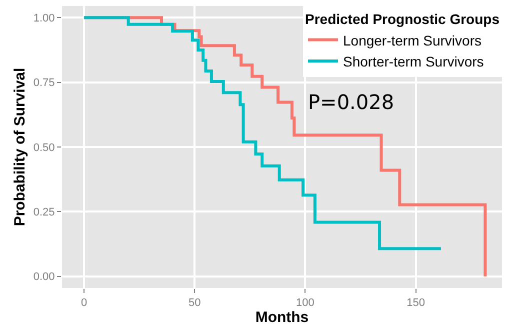 This screenshot has width=512, height=326. I want to click on x-tick-label: 150, so click(415, 303).